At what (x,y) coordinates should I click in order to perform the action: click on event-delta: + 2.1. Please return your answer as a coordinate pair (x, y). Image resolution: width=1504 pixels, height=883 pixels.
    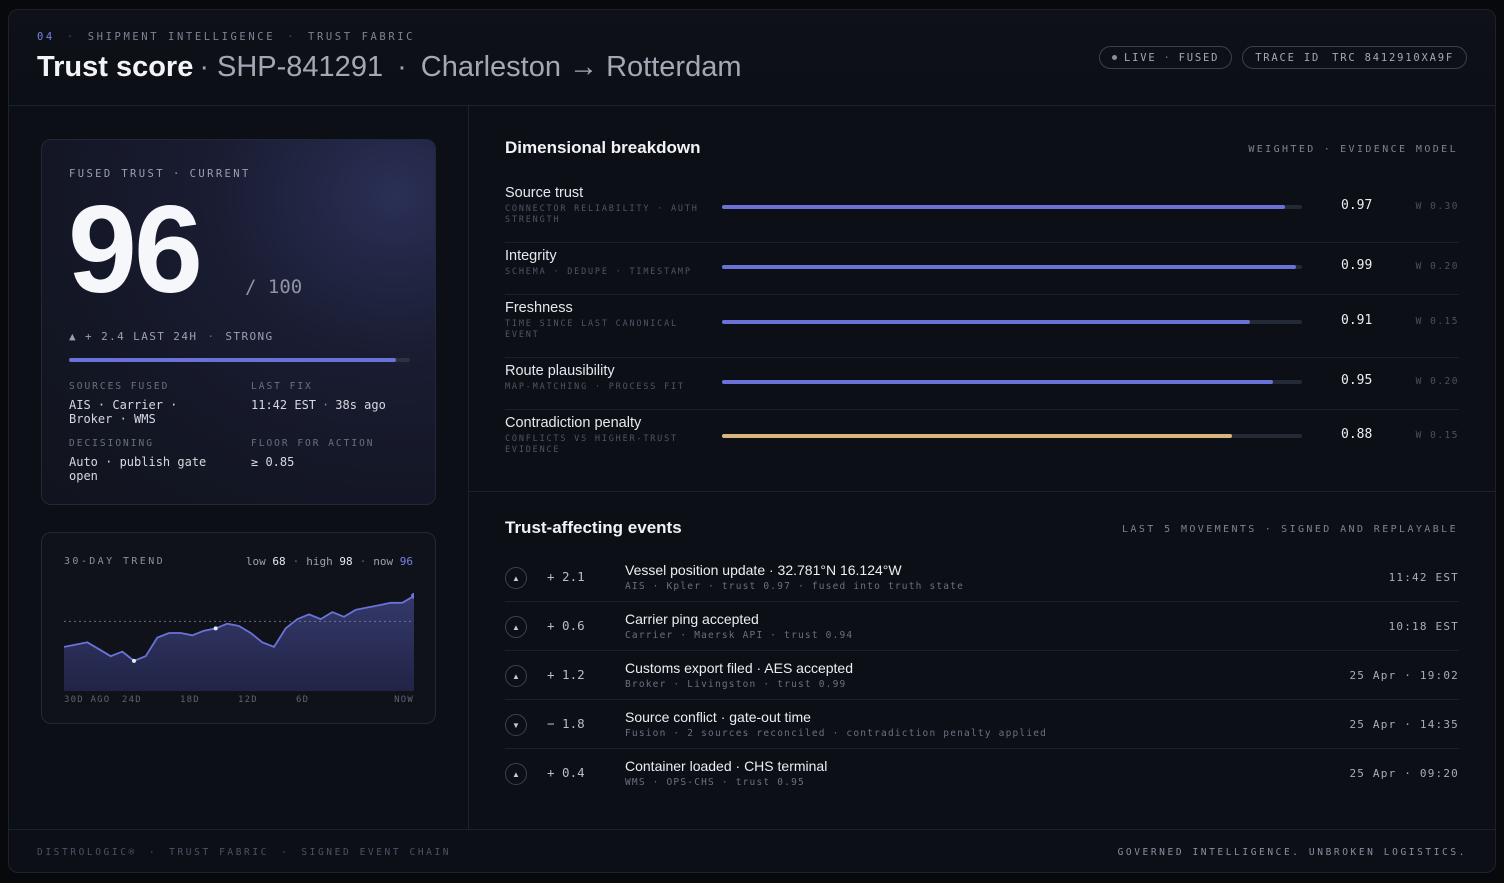
    Looking at the image, I should click on (566, 576).